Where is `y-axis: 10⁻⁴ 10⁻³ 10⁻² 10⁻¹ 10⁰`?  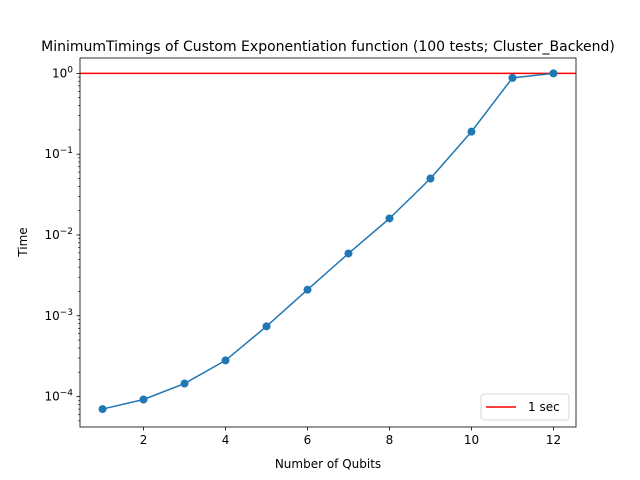 y-axis: 10⁻⁴ 10⁻³ 10⁻² 10⁻¹ 10⁰ is located at coordinates (62, 243).